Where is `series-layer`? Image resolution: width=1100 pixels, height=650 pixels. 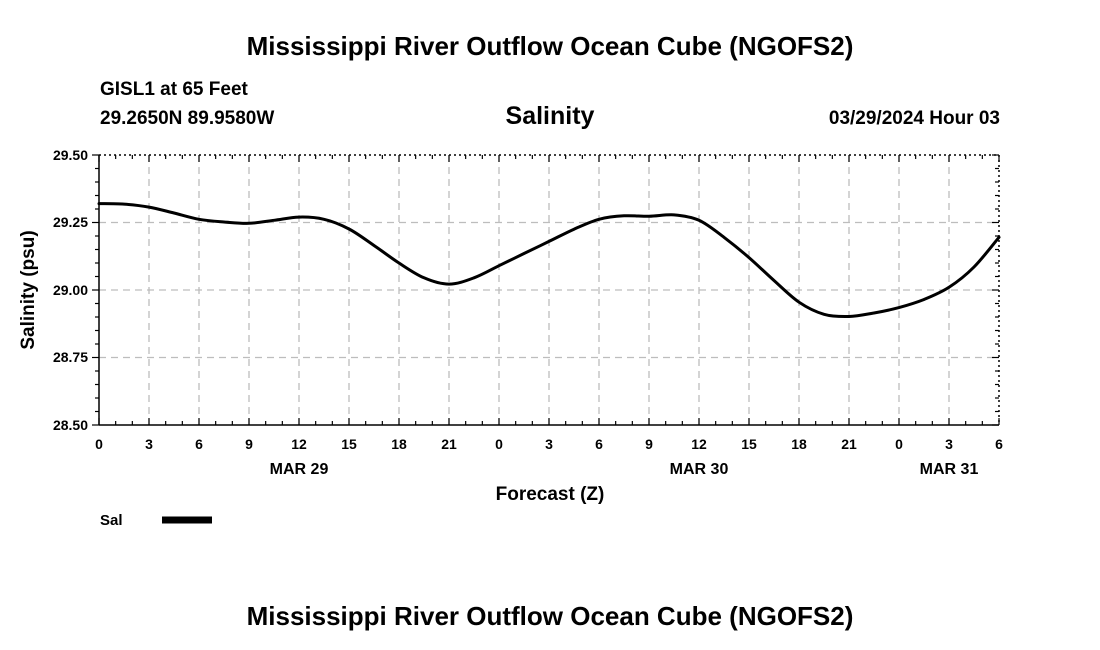
series-layer is located at coordinates (549, 260).